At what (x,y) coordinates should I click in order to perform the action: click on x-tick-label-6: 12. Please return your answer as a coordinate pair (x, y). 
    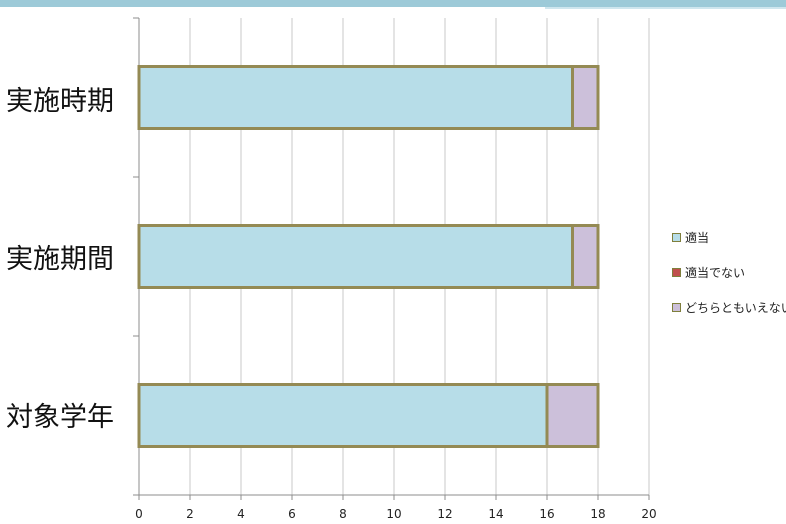
    Looking at the image, I should click on (444, 514).